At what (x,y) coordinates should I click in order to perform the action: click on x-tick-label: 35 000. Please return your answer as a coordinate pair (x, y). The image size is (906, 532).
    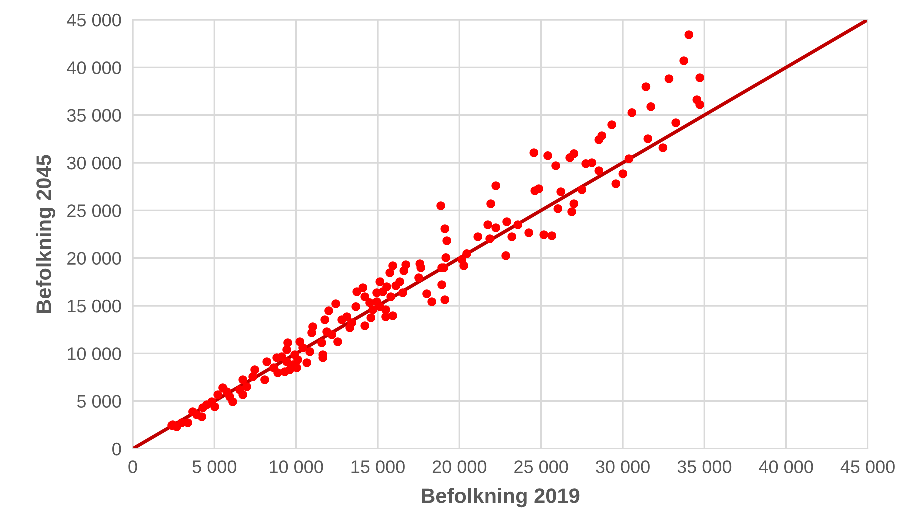
    Looking at the image, I should click on (705, 467).